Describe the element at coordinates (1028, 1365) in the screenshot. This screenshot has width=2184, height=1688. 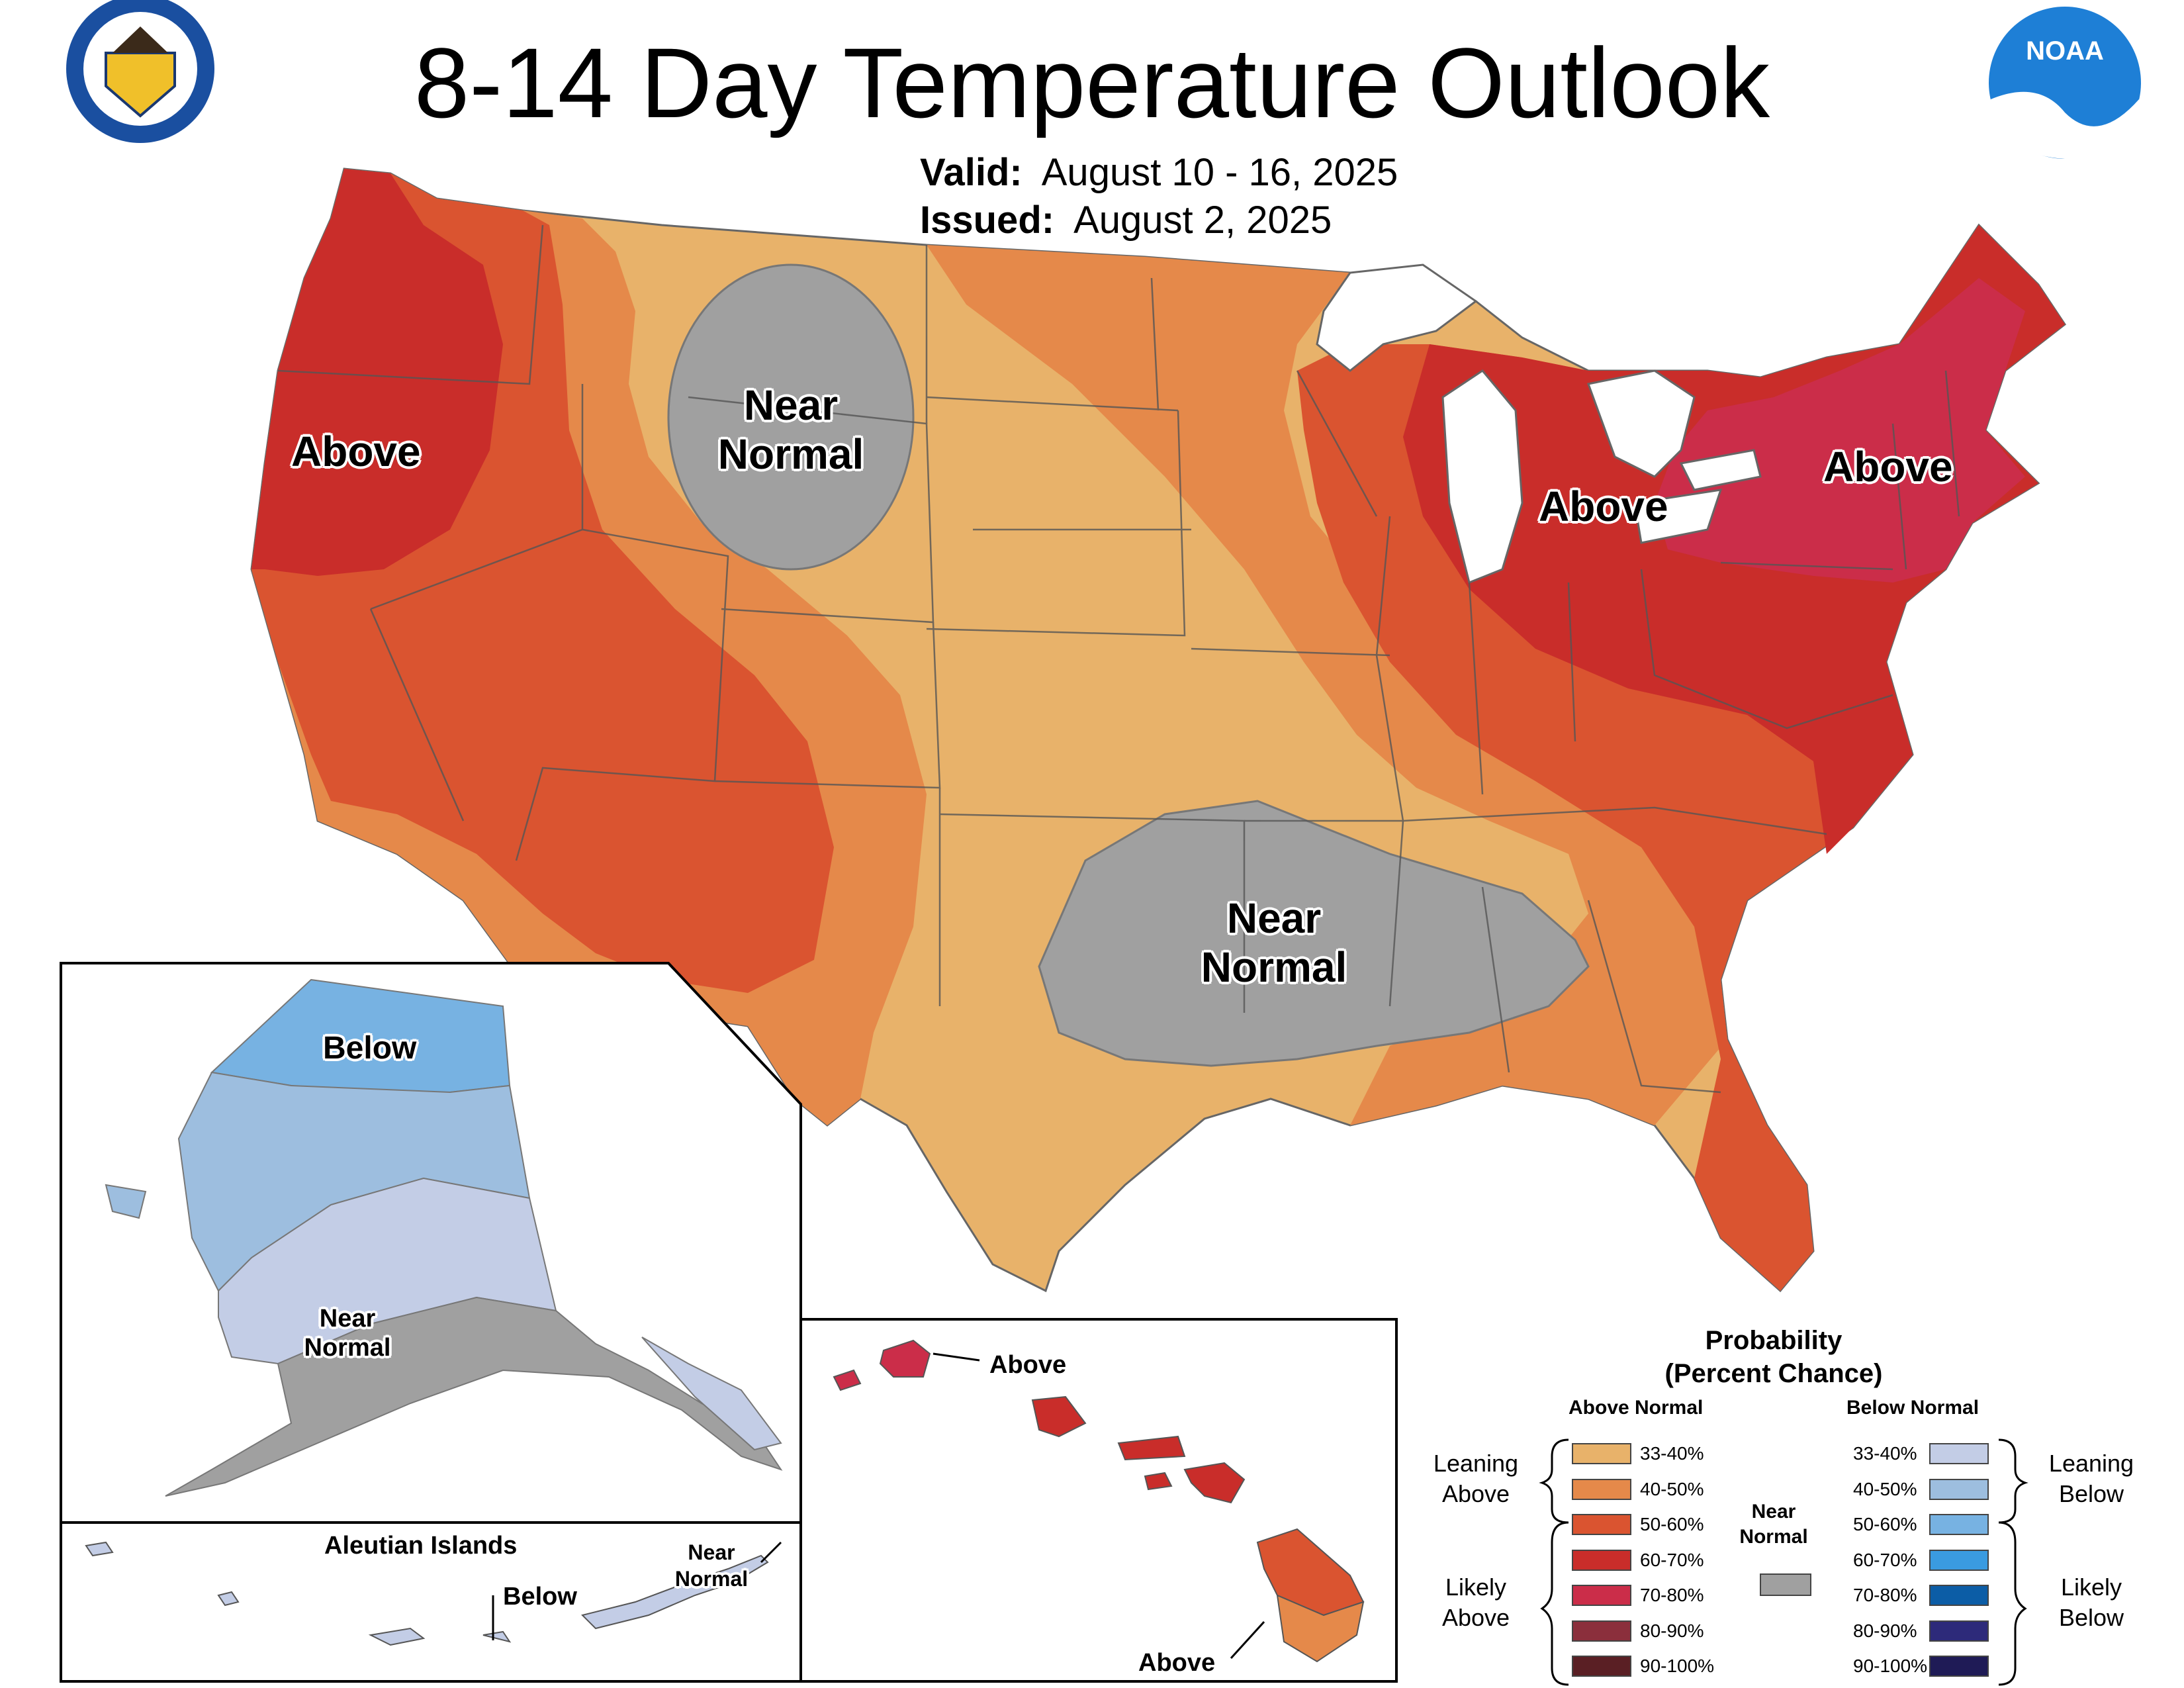
I see `label-hawaii-above-top: Above` at that location.